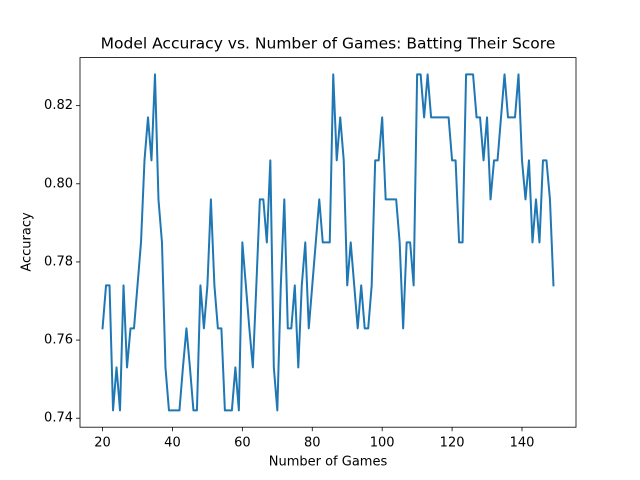 This screenshot has height=480, width=640. Describe the element at coordinates (522, 443) in the screenshot. I see `x-tick-label: 140` at that location.